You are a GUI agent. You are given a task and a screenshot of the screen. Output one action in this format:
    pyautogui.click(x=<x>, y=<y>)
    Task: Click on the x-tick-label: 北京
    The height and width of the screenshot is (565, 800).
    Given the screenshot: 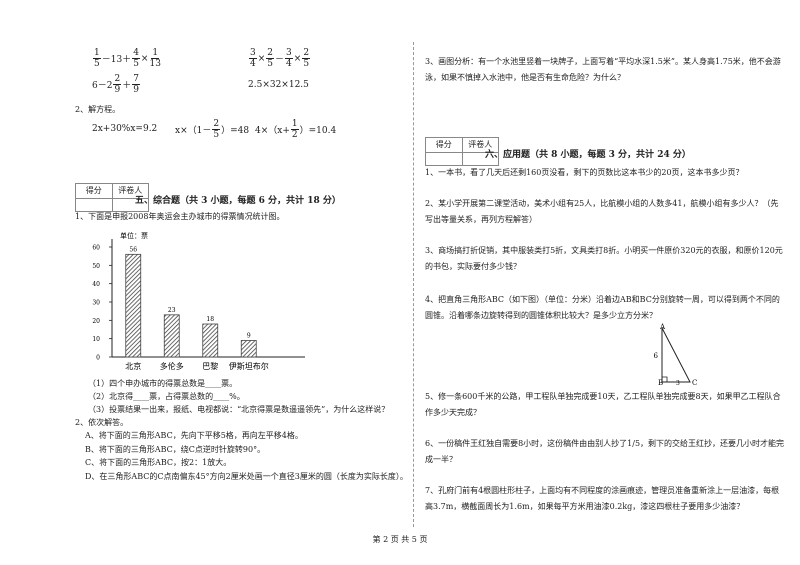 What is the action you would take?
    pyautogui.click(x=133, y=366)
    